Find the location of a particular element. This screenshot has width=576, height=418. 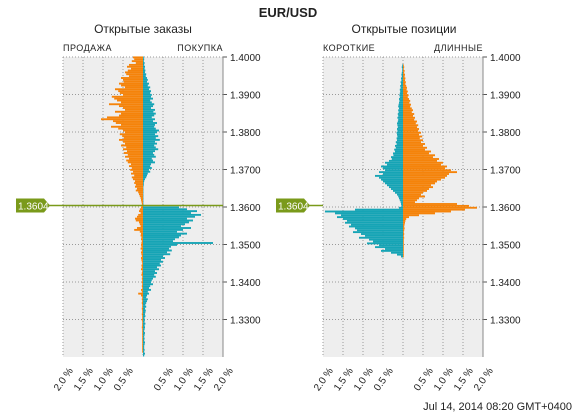

y-tick-label: 1.3800 is located at coordinates (505, 133).